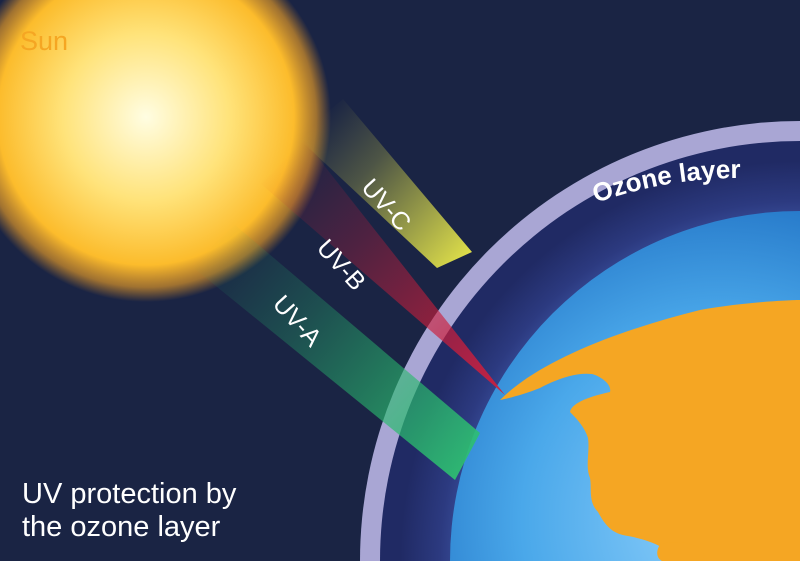  I want to click on caption-line-1: UV protection by, so click(129, 494).